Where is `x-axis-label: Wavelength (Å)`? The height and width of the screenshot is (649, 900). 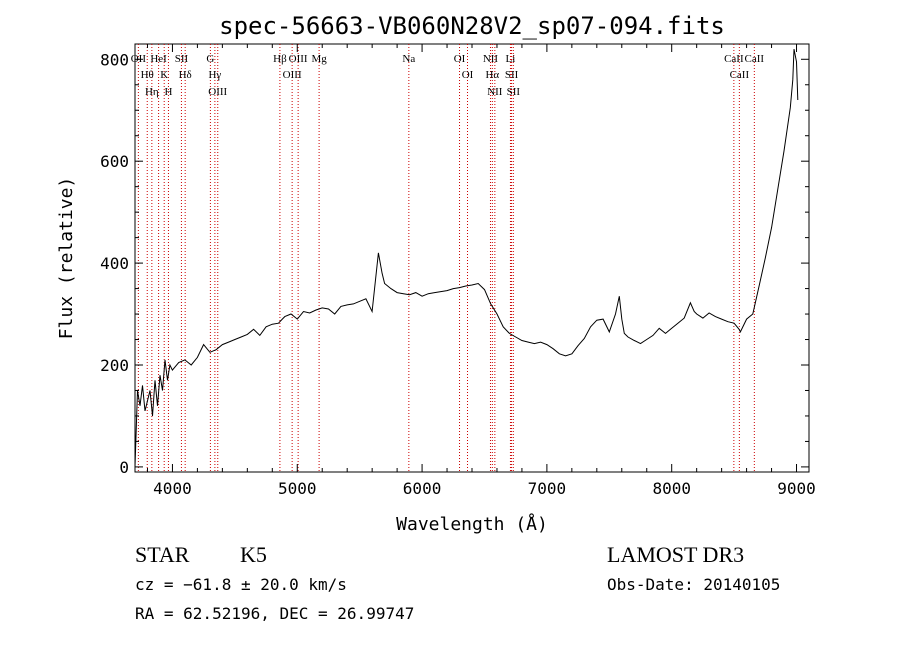 x-axis-label: Wavelength (Å) is located at coordinates (472, 524).